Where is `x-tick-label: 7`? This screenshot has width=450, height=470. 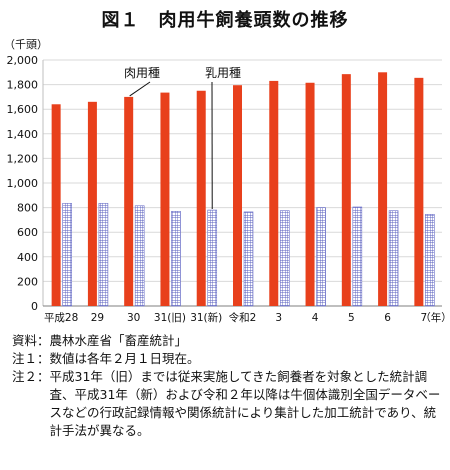 x-tick-label: 7 is located at coordinates (424, 318).